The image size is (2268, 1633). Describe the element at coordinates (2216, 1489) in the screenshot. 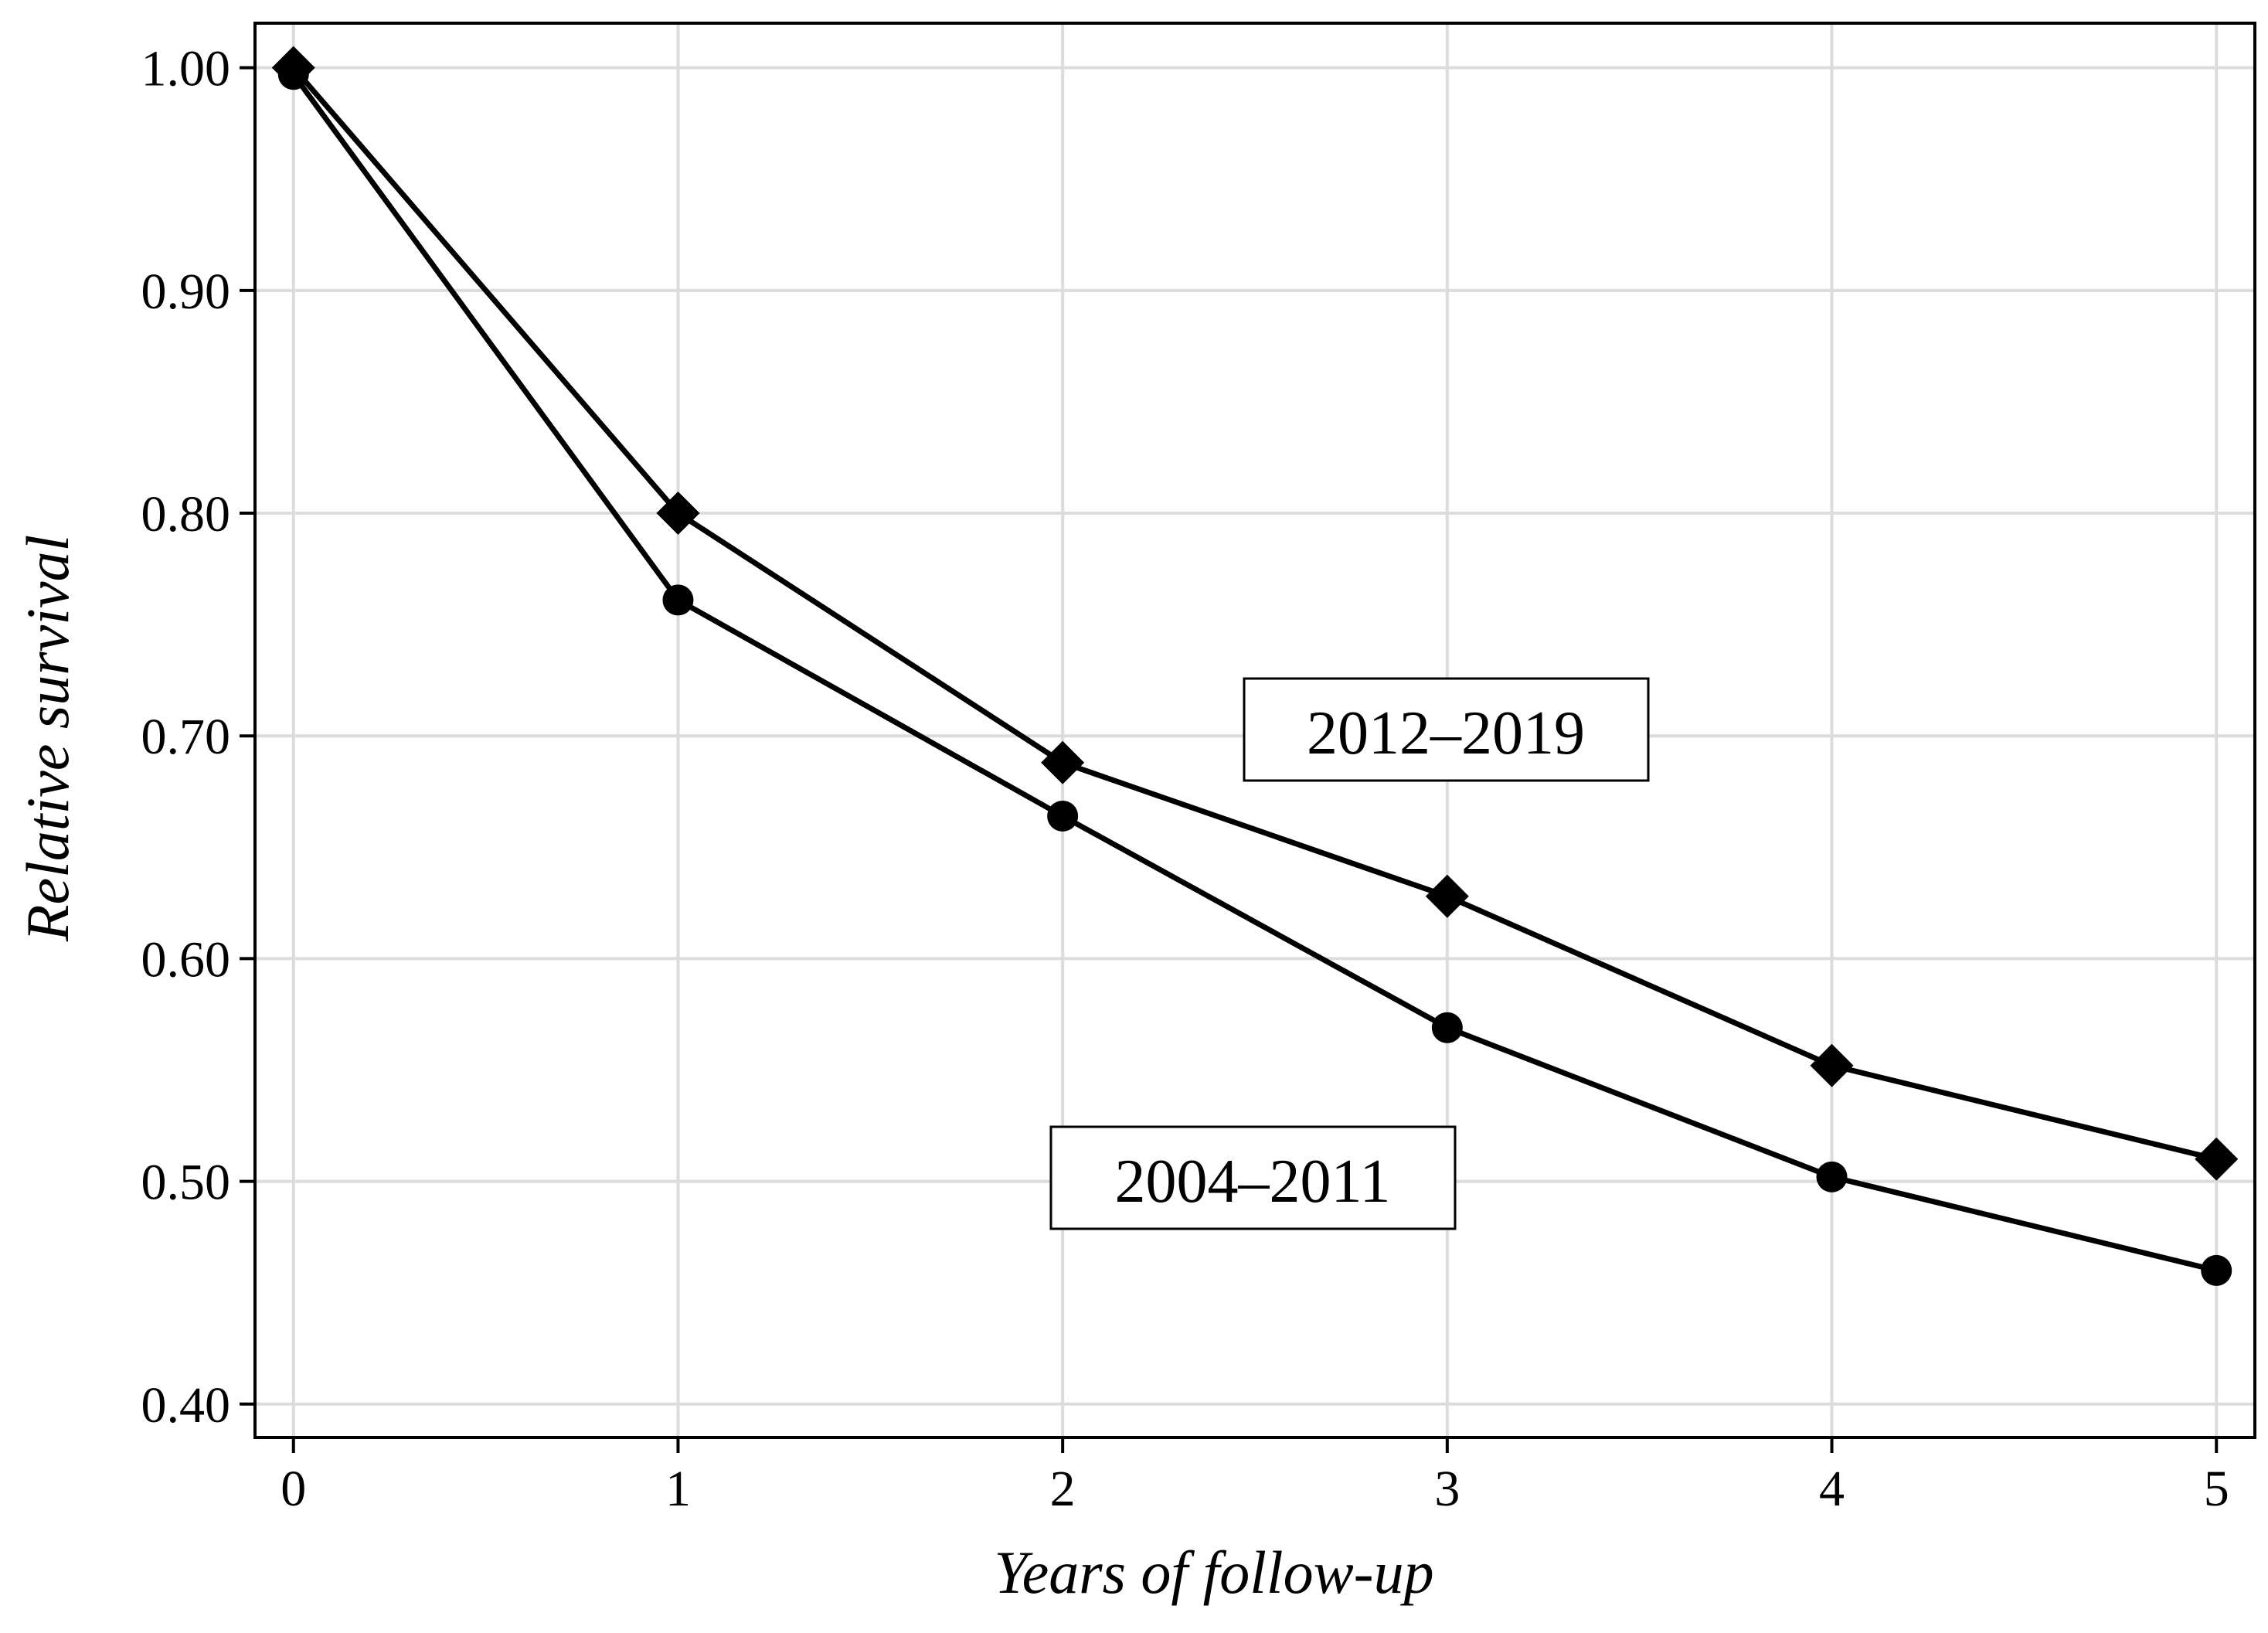

I see `x-tick-label: 5` at that location.